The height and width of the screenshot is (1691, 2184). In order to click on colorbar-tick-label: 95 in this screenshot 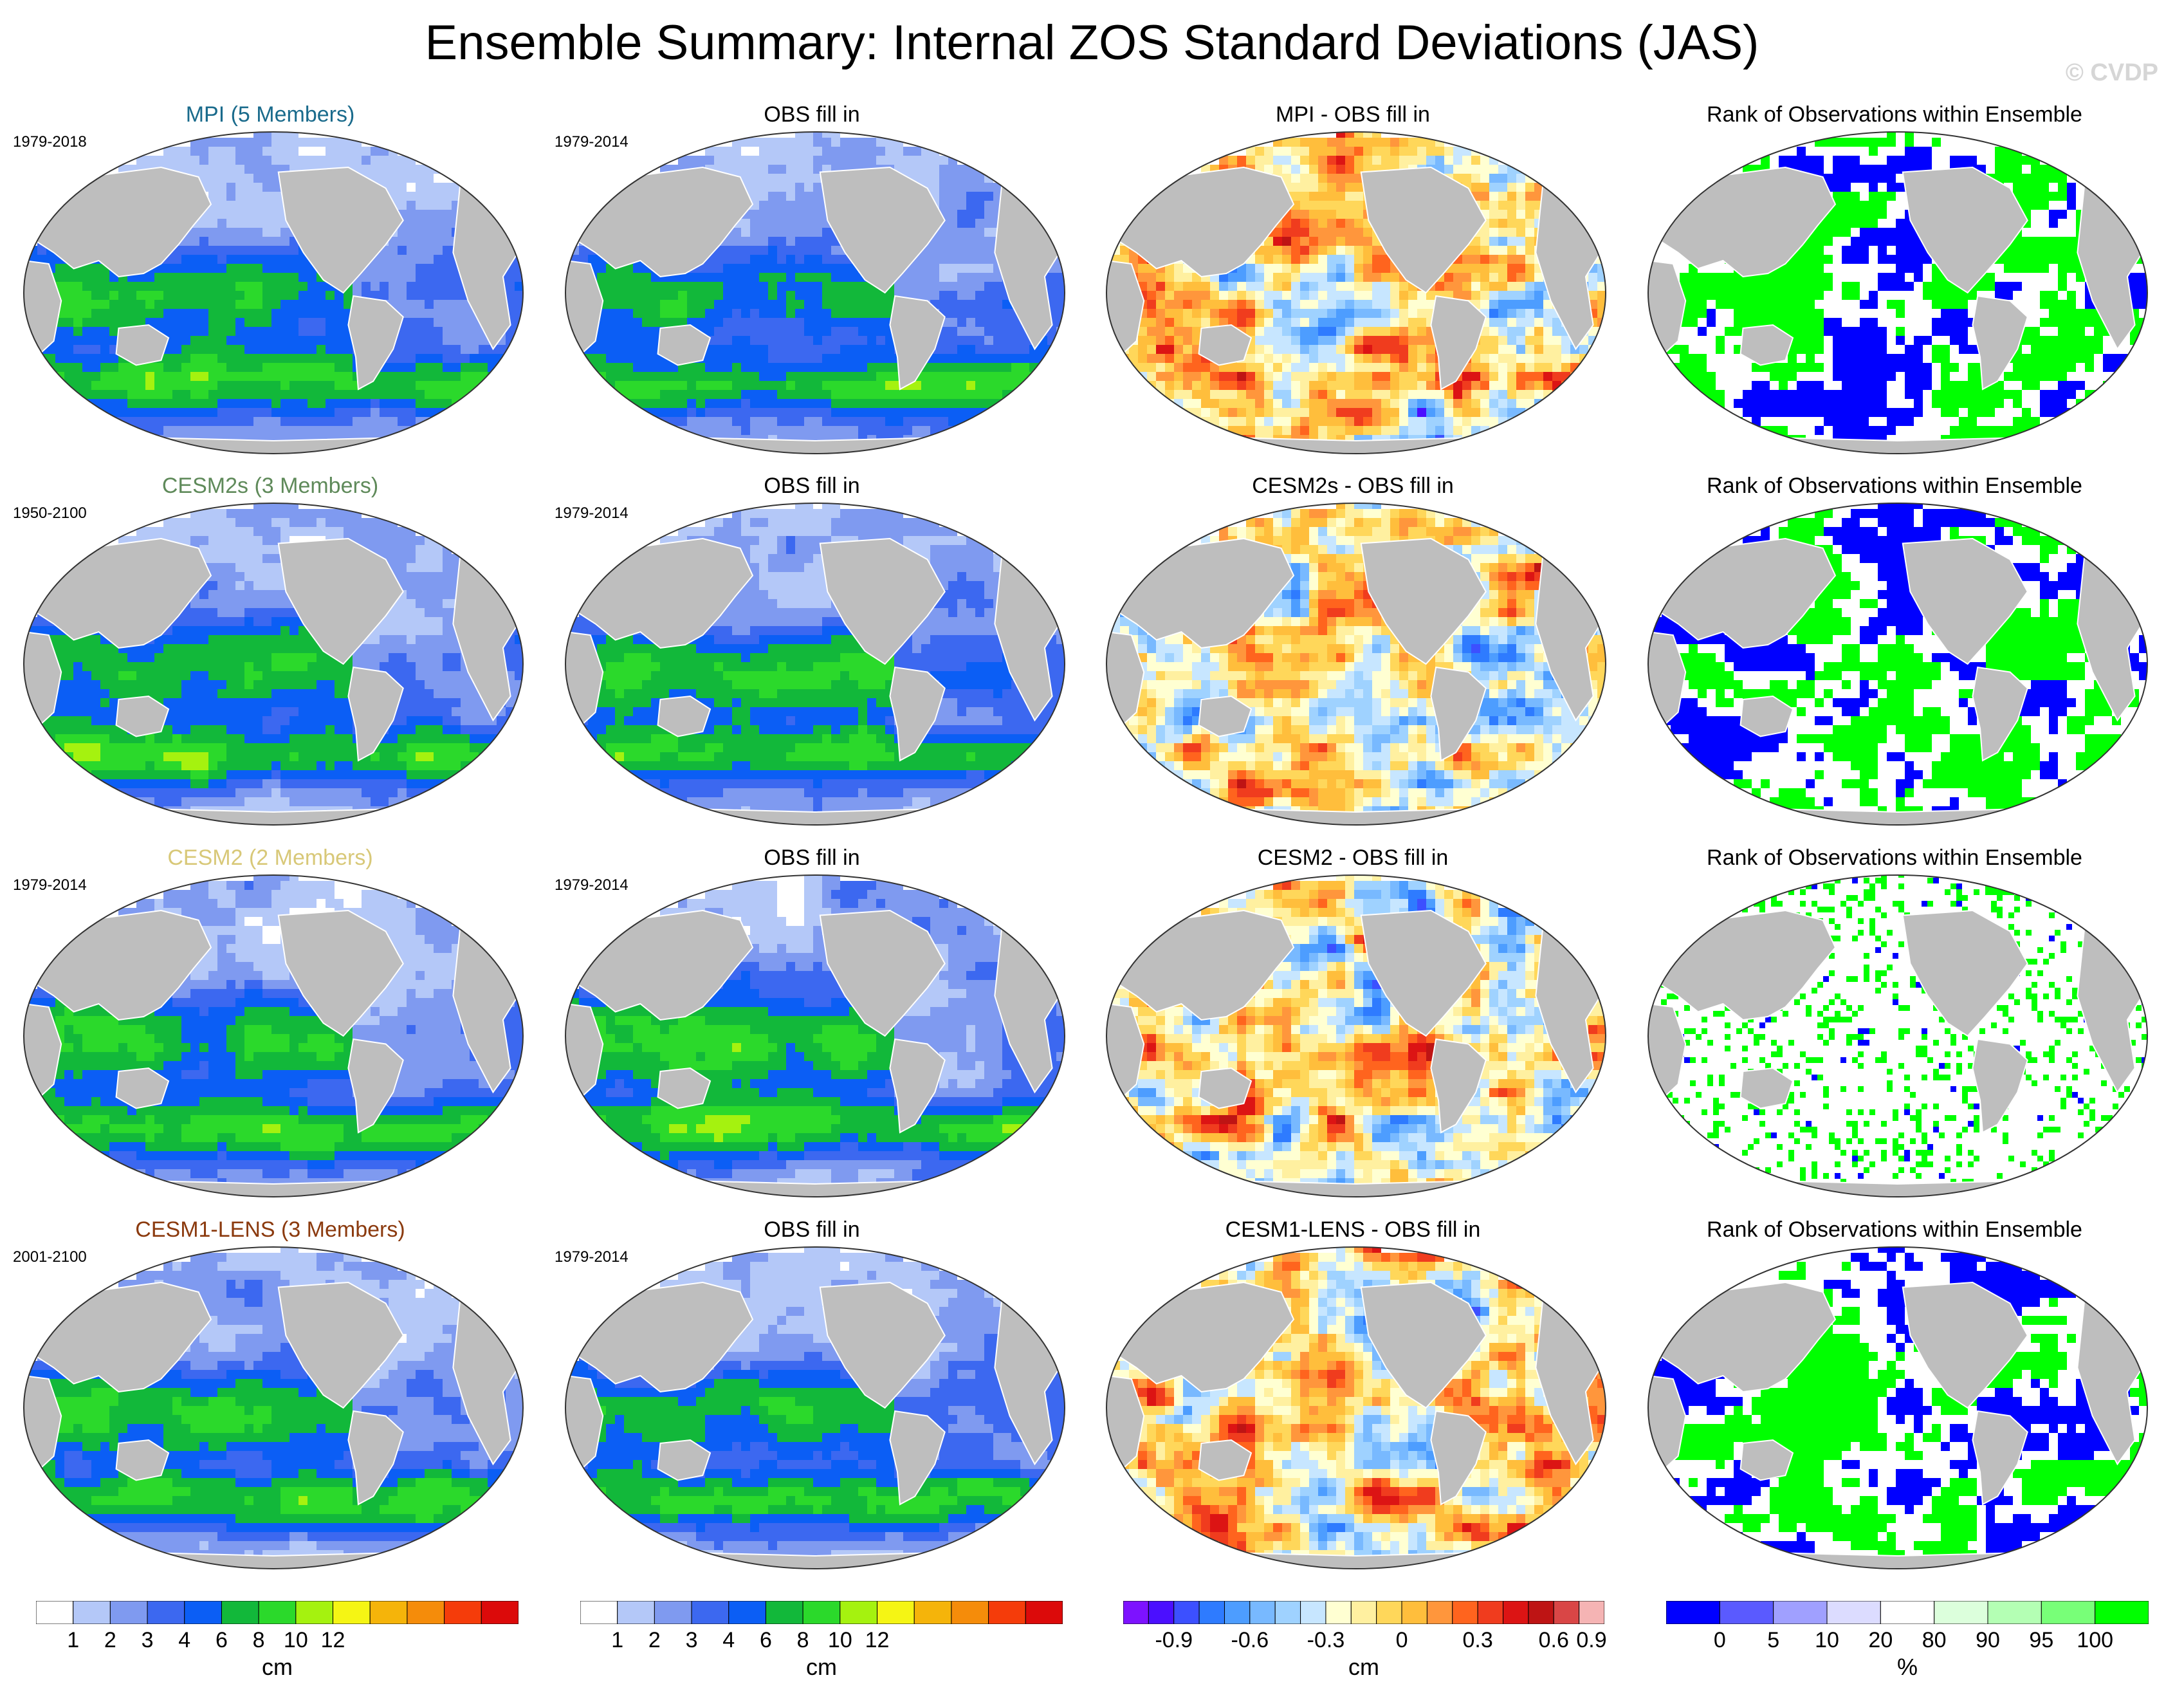, I will do `click(2041, 1640)`.